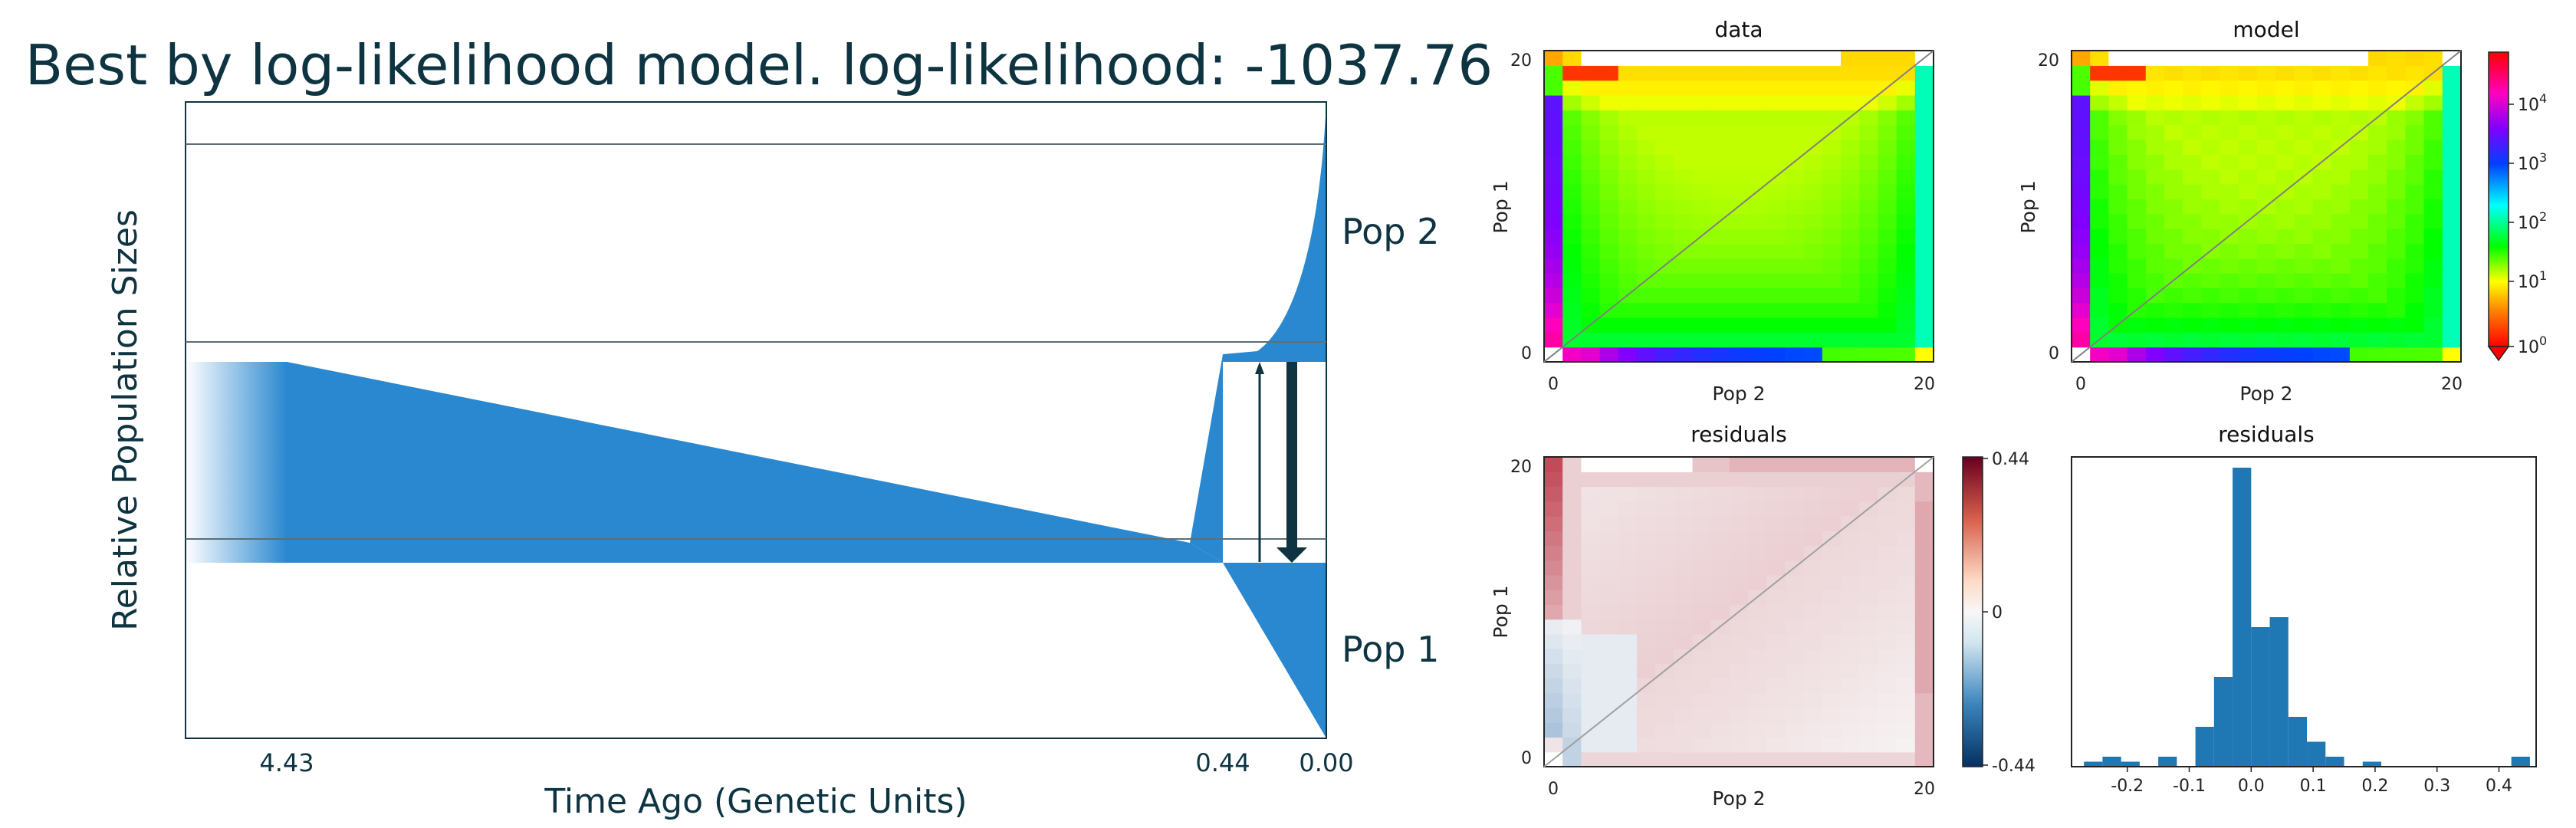 The height and width of the screenshot is (828, 2576). I want to click on histogram-tick-label: -0.2, so click(2127, 786).